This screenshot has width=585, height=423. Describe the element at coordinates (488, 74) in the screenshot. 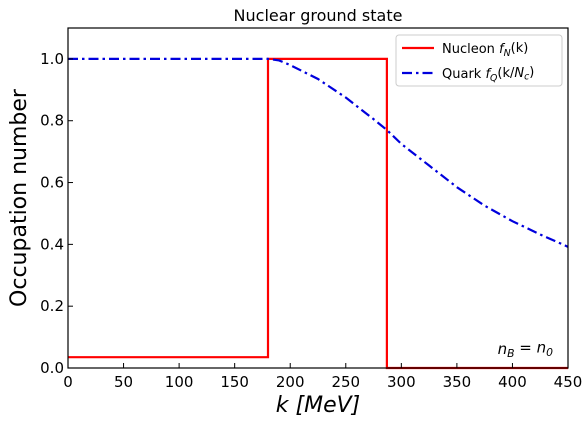

I see `legend-label-quark: Quark fQ​(k/Nc​)` at that location.